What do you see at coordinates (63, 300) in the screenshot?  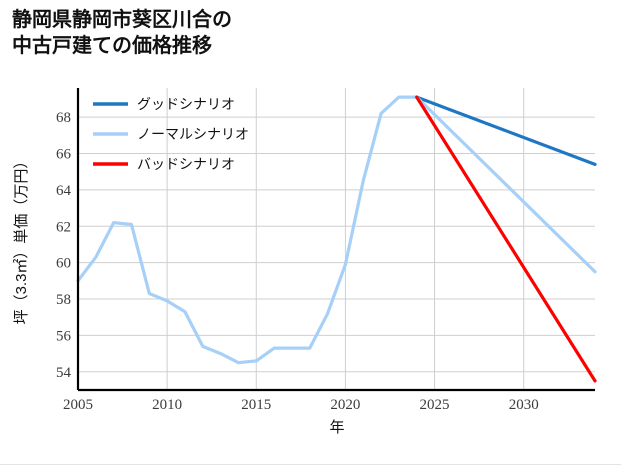 I see `y-tick-label: 58` at bounding box center [63, 300].